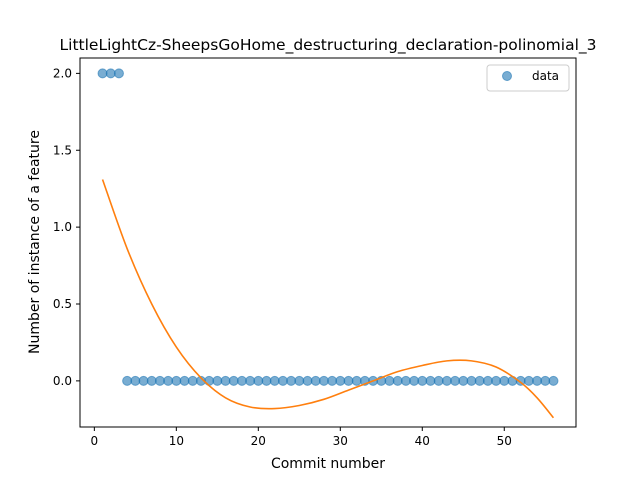  I want to click on y-tick-label: 1.0, so click(62, 227).